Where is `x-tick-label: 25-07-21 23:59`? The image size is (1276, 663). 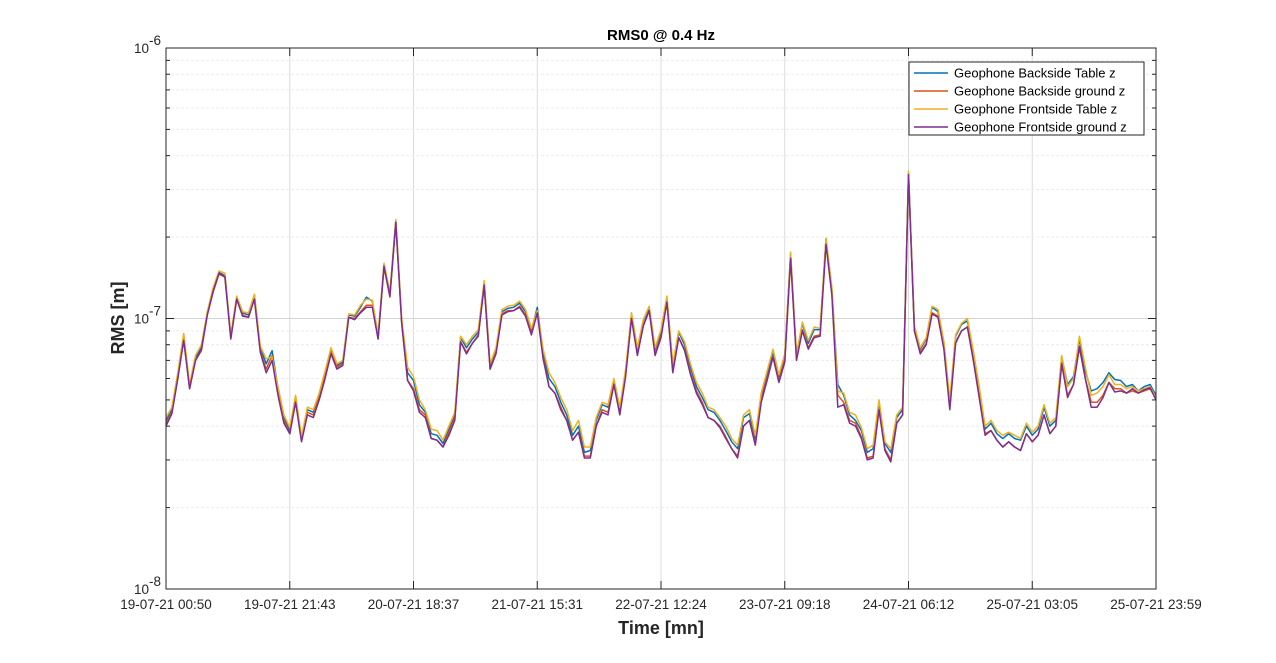 x-tick-label: 25-07-21 23:59 is located at coordinates (1156, 604).